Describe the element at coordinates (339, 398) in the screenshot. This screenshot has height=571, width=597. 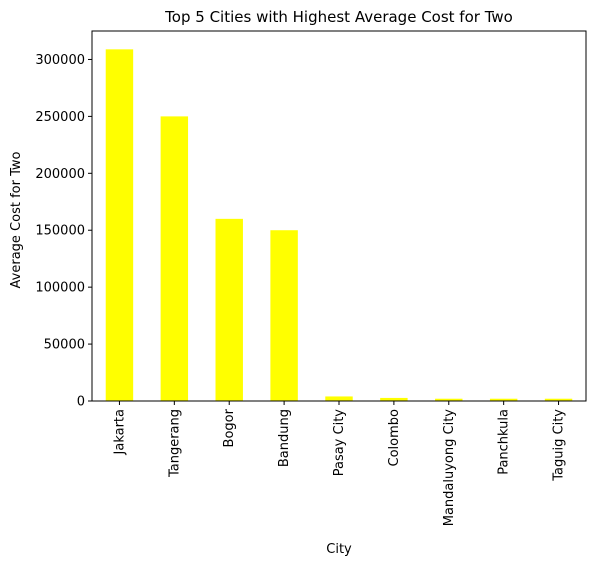
I see `bar-pasay-city` at that location.